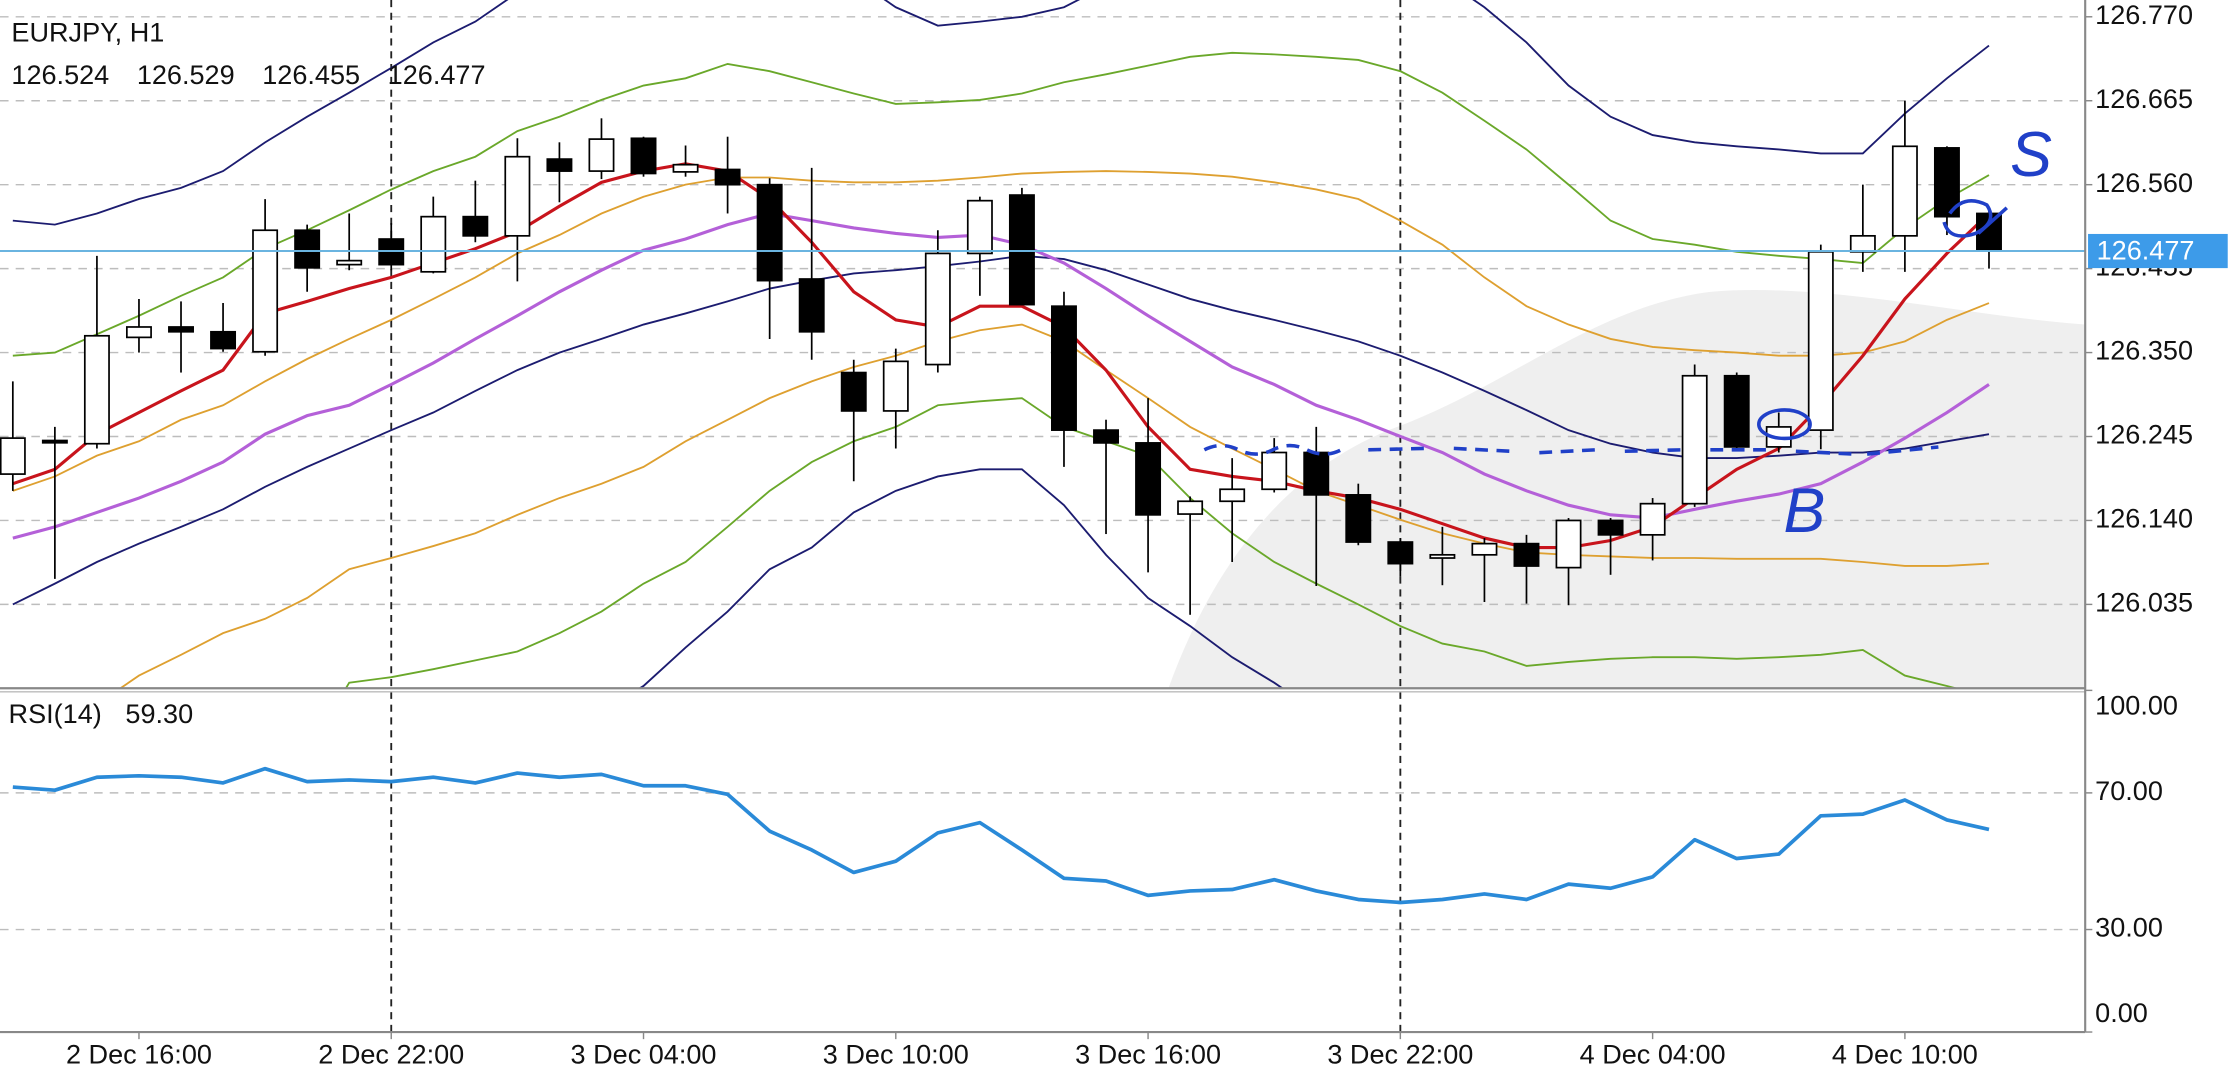  I want to click on y-tick-label: 126.770, so click(2144, 15).